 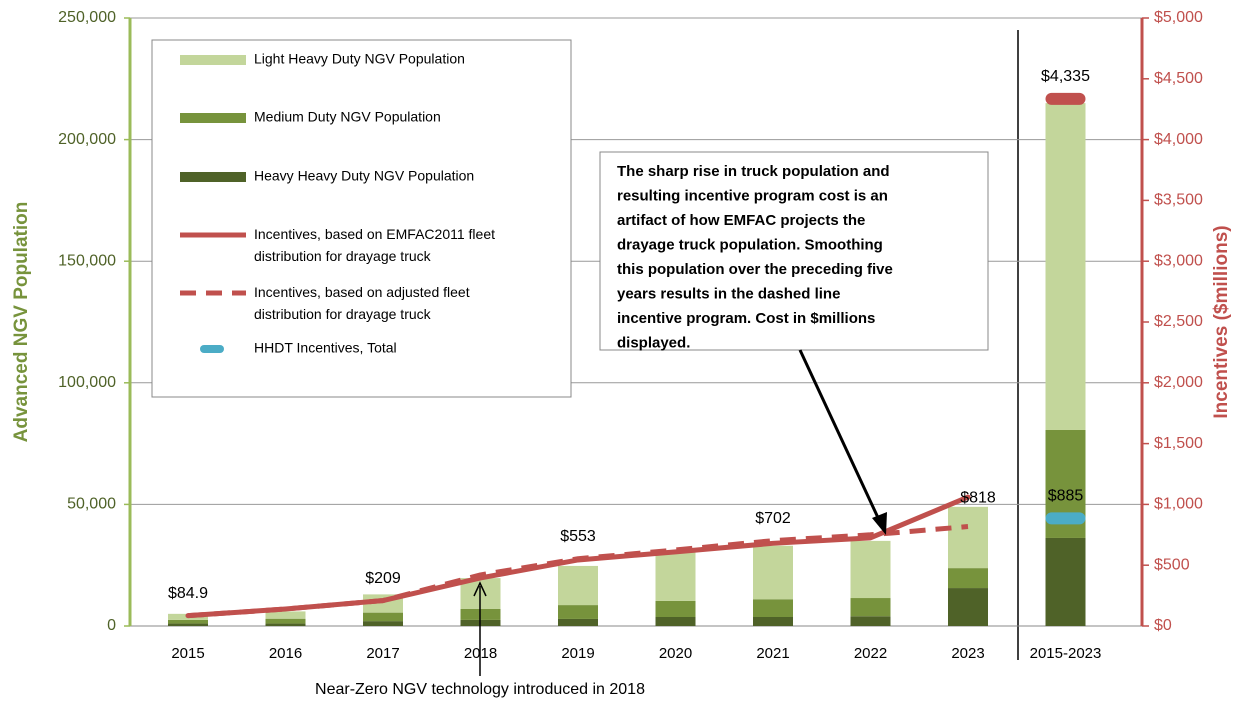 What do you see at coordinates (967, 653) in the screenshot?
I see `x-tick-label: 2023` at bounding box center [967, 653].